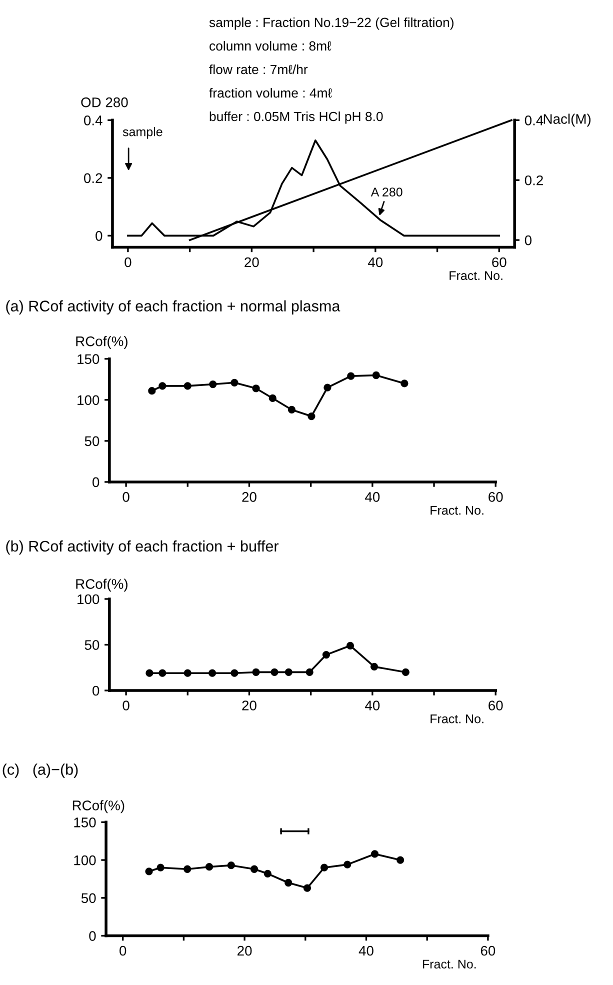  Describe the element at coordinates (142, 547) in the screenshot. I see `chart-title: (b) RCof activity of each fraction + buffer` at that location.